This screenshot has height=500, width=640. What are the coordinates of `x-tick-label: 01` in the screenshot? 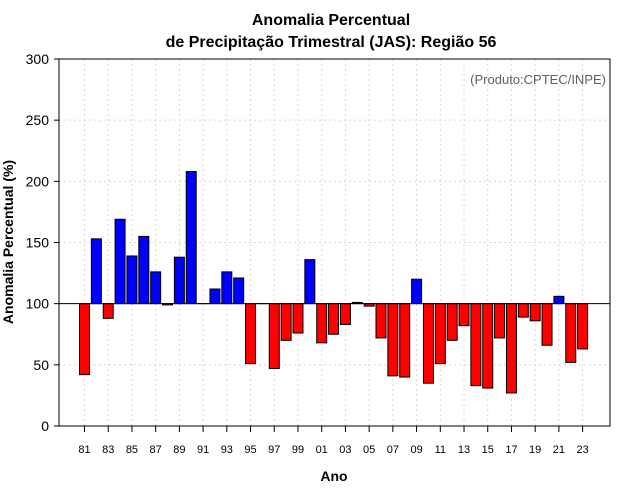 It's located at (322, 450).